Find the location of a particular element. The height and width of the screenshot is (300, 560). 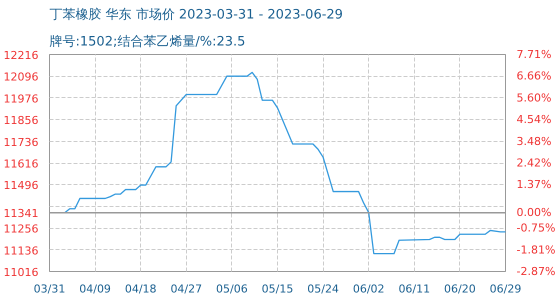

y-tick-label: 11856 is located at coordinates (21, 121).